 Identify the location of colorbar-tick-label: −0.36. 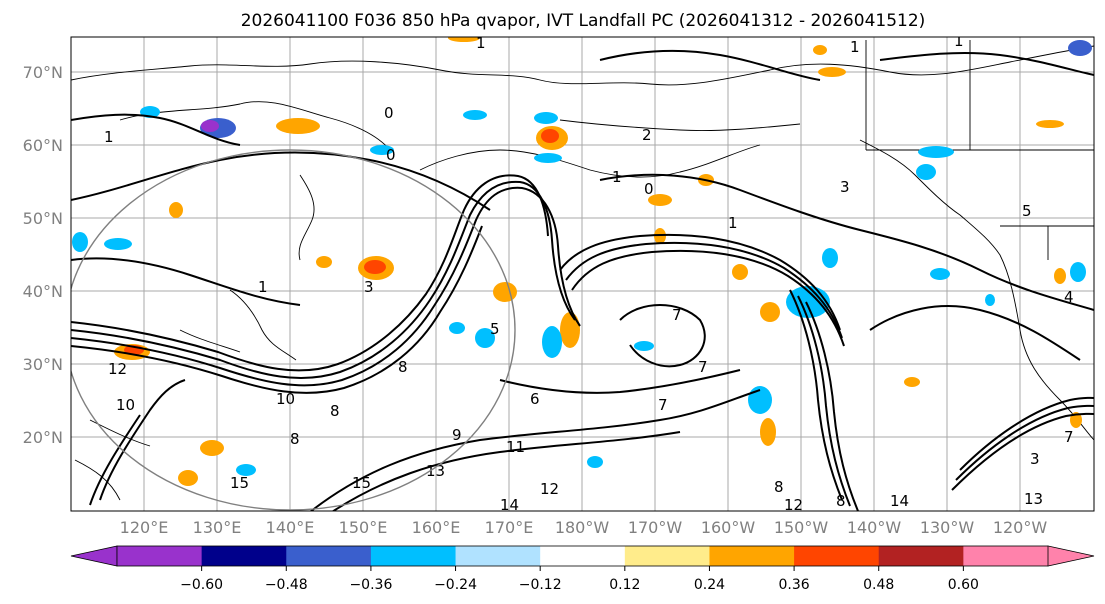
(370, 585).